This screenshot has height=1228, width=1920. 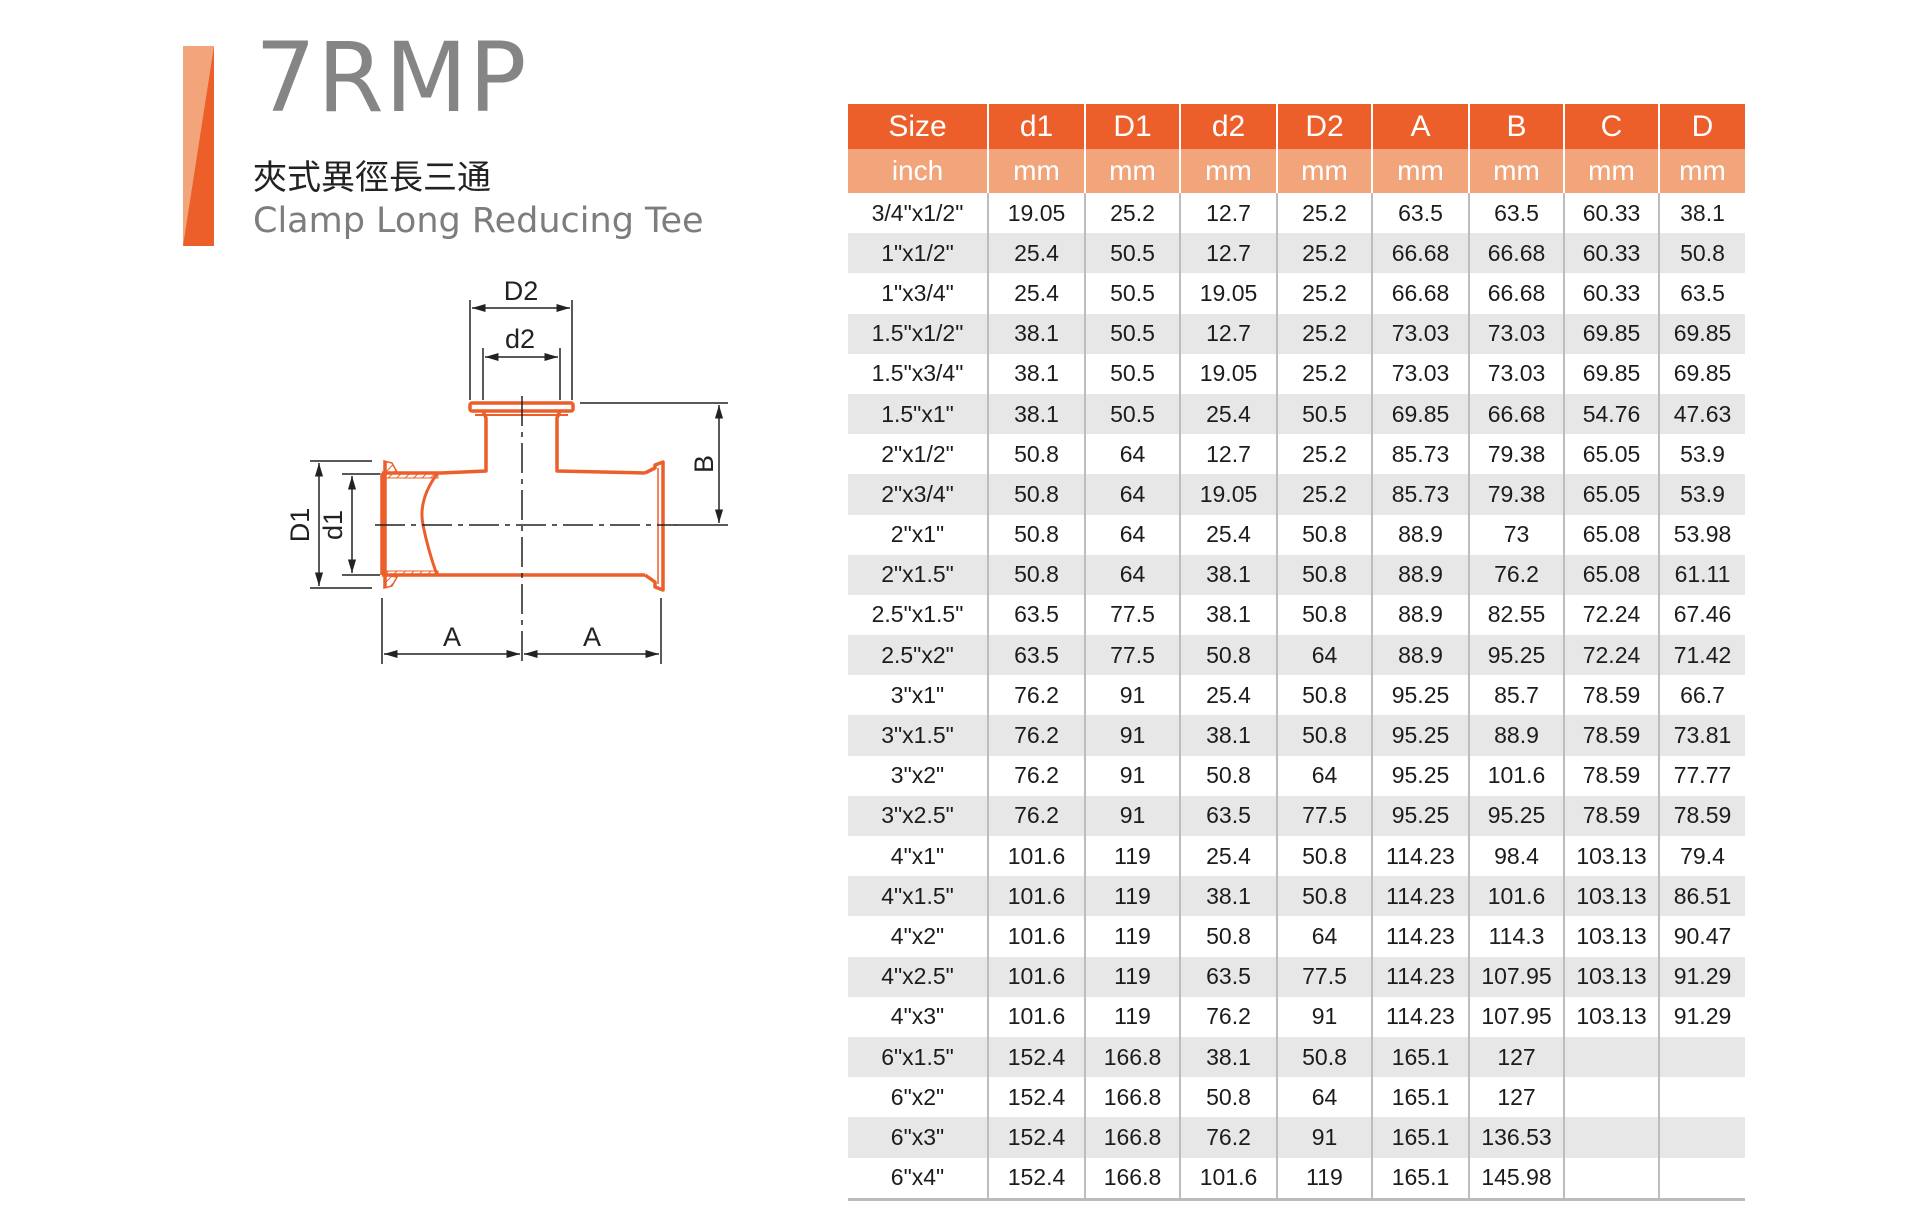 I want to click on cell-B: 98.4, so click(x=1516, y=856).